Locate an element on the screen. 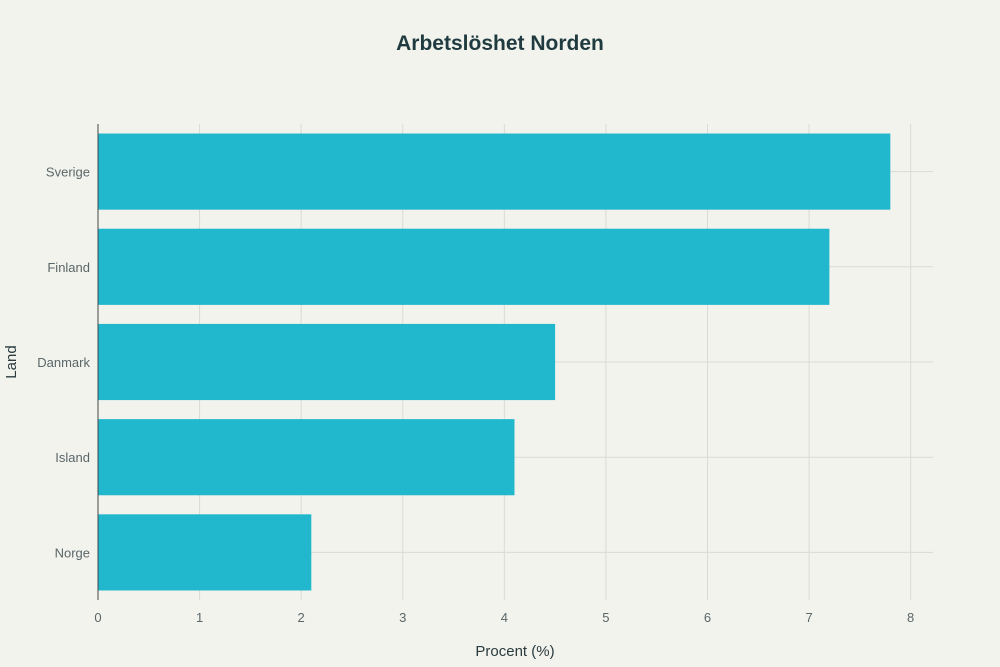 This screenshot has height=667, width=1000. bar-finland is located at coordinates (464, 266).